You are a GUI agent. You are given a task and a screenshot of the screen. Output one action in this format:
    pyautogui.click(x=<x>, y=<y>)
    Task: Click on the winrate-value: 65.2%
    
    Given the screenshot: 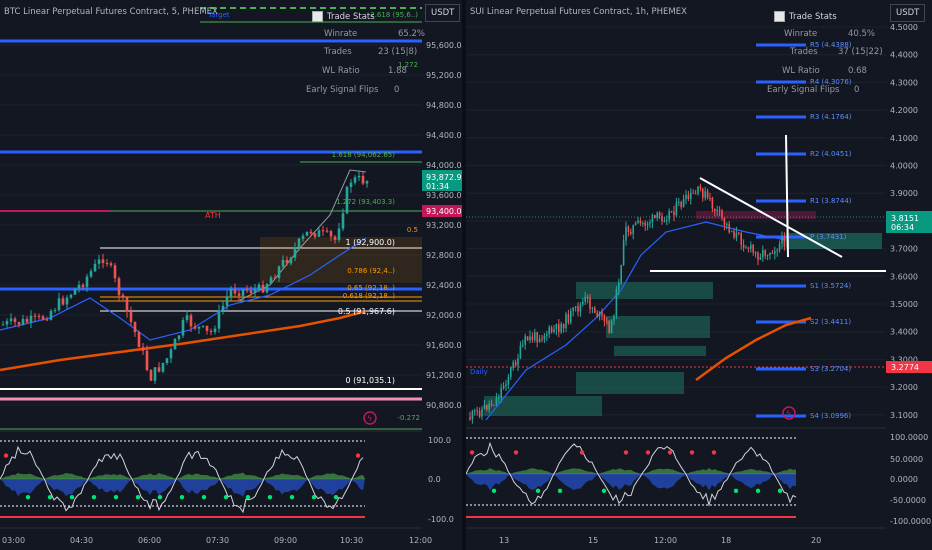 What is the action you would take?
    pyautogui.click(x=412, y=34)
    